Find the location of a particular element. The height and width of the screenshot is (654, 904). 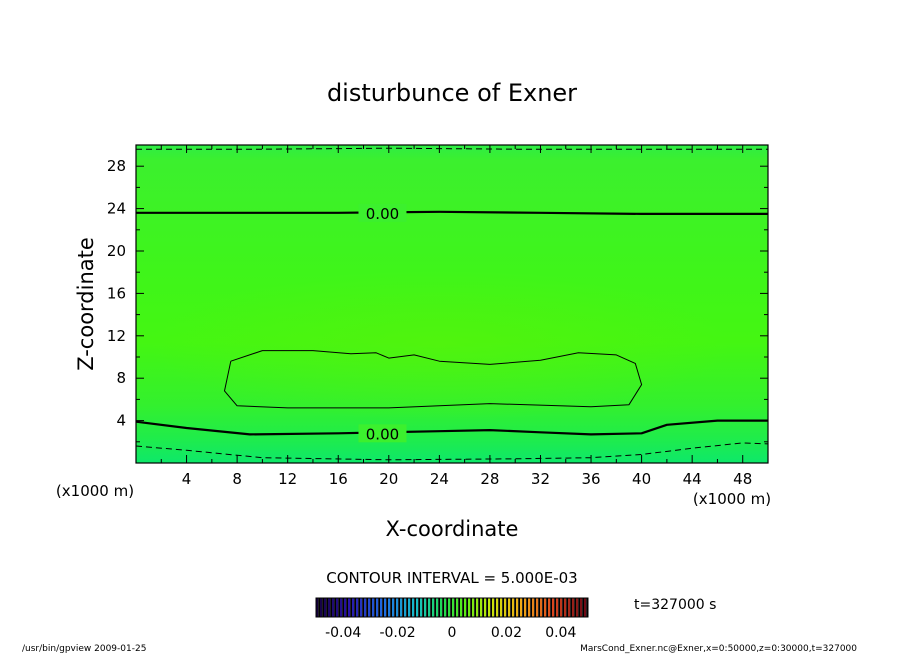

y-tick-label: 20 is located at coordinates (116, 251).